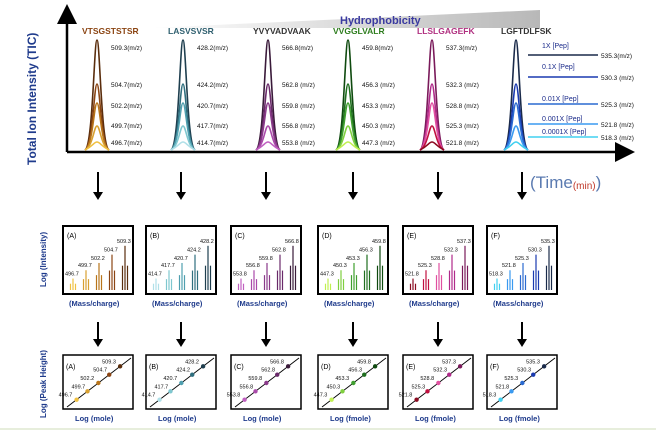 The height and width of the screenshot is (430, 656). What do you see at coordinates (340, 266) in the screenshot?
I see `spectrum-peak-label: 450.3` at bounding box center [340, 266].